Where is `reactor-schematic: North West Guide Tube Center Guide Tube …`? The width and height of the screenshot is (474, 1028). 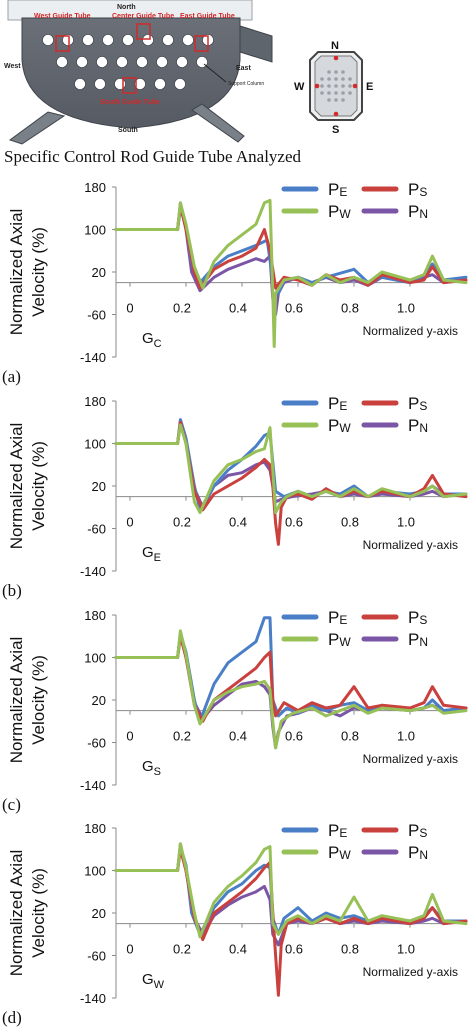 reactor-schematic: North West Guide Tube Center Guide Tube … is located at coordinates (188, 72).